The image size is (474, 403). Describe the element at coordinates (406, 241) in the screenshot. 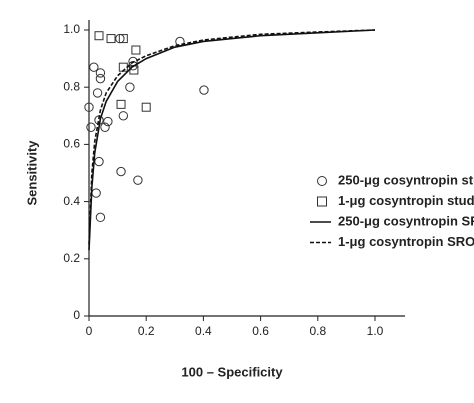

I see `legend-text: 1-μg cosyntropin SROC` at that location.